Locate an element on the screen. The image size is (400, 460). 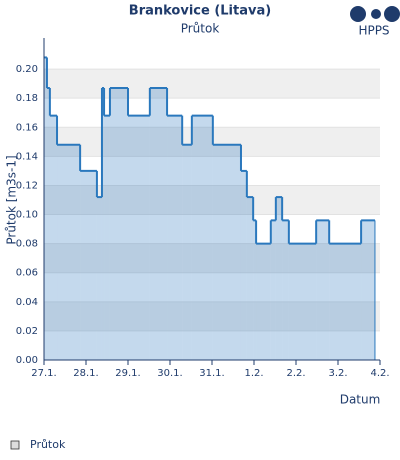
y-tick-label: 0.18 is located at coordinates (27, 98).